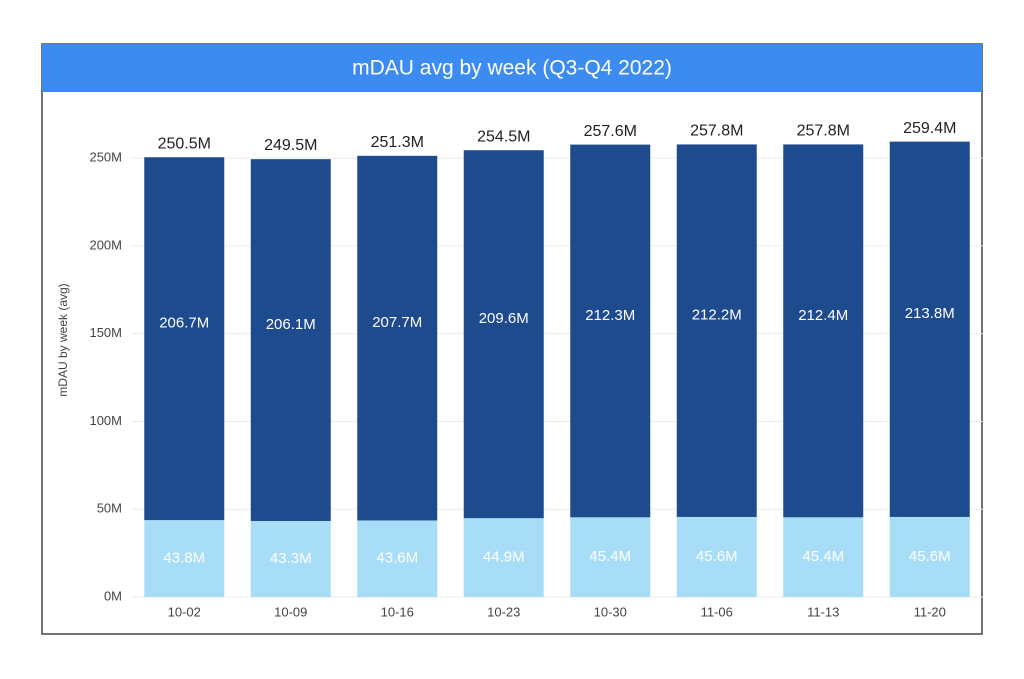  What do you see at coordinates (184, 323) in the screenshot?
I see `value-label: 206.7M` at bounding box center [184, 323].